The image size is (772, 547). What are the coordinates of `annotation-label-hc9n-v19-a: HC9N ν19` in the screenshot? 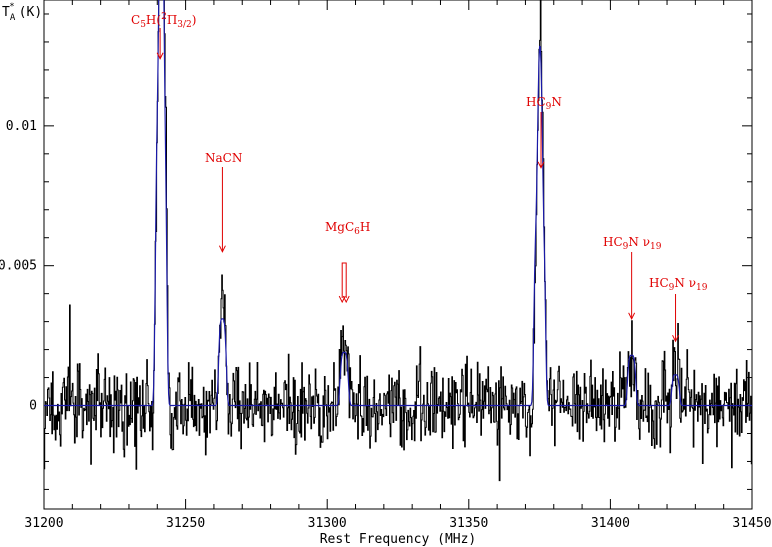 It's located at (632, 243).